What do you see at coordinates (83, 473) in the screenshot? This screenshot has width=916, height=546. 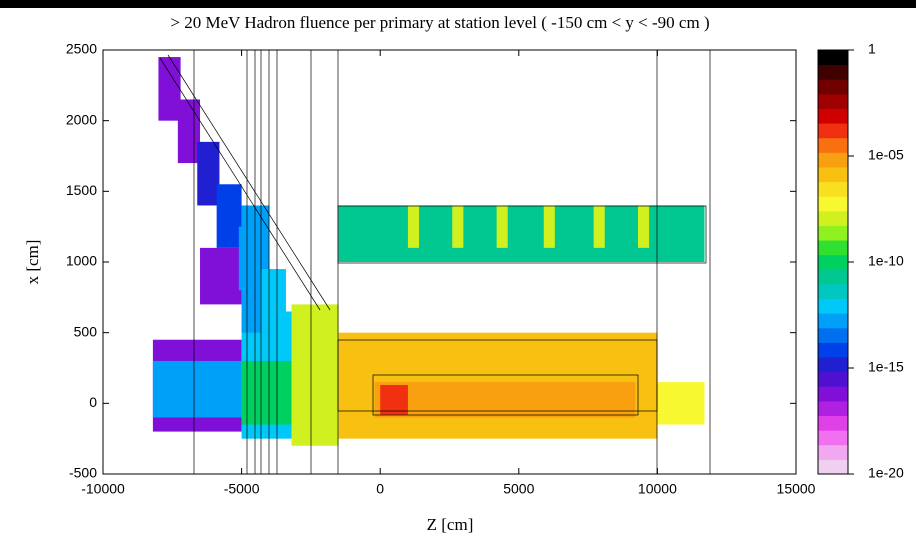 I see `y-tick-label: -500` at bounding box center [83, 473].